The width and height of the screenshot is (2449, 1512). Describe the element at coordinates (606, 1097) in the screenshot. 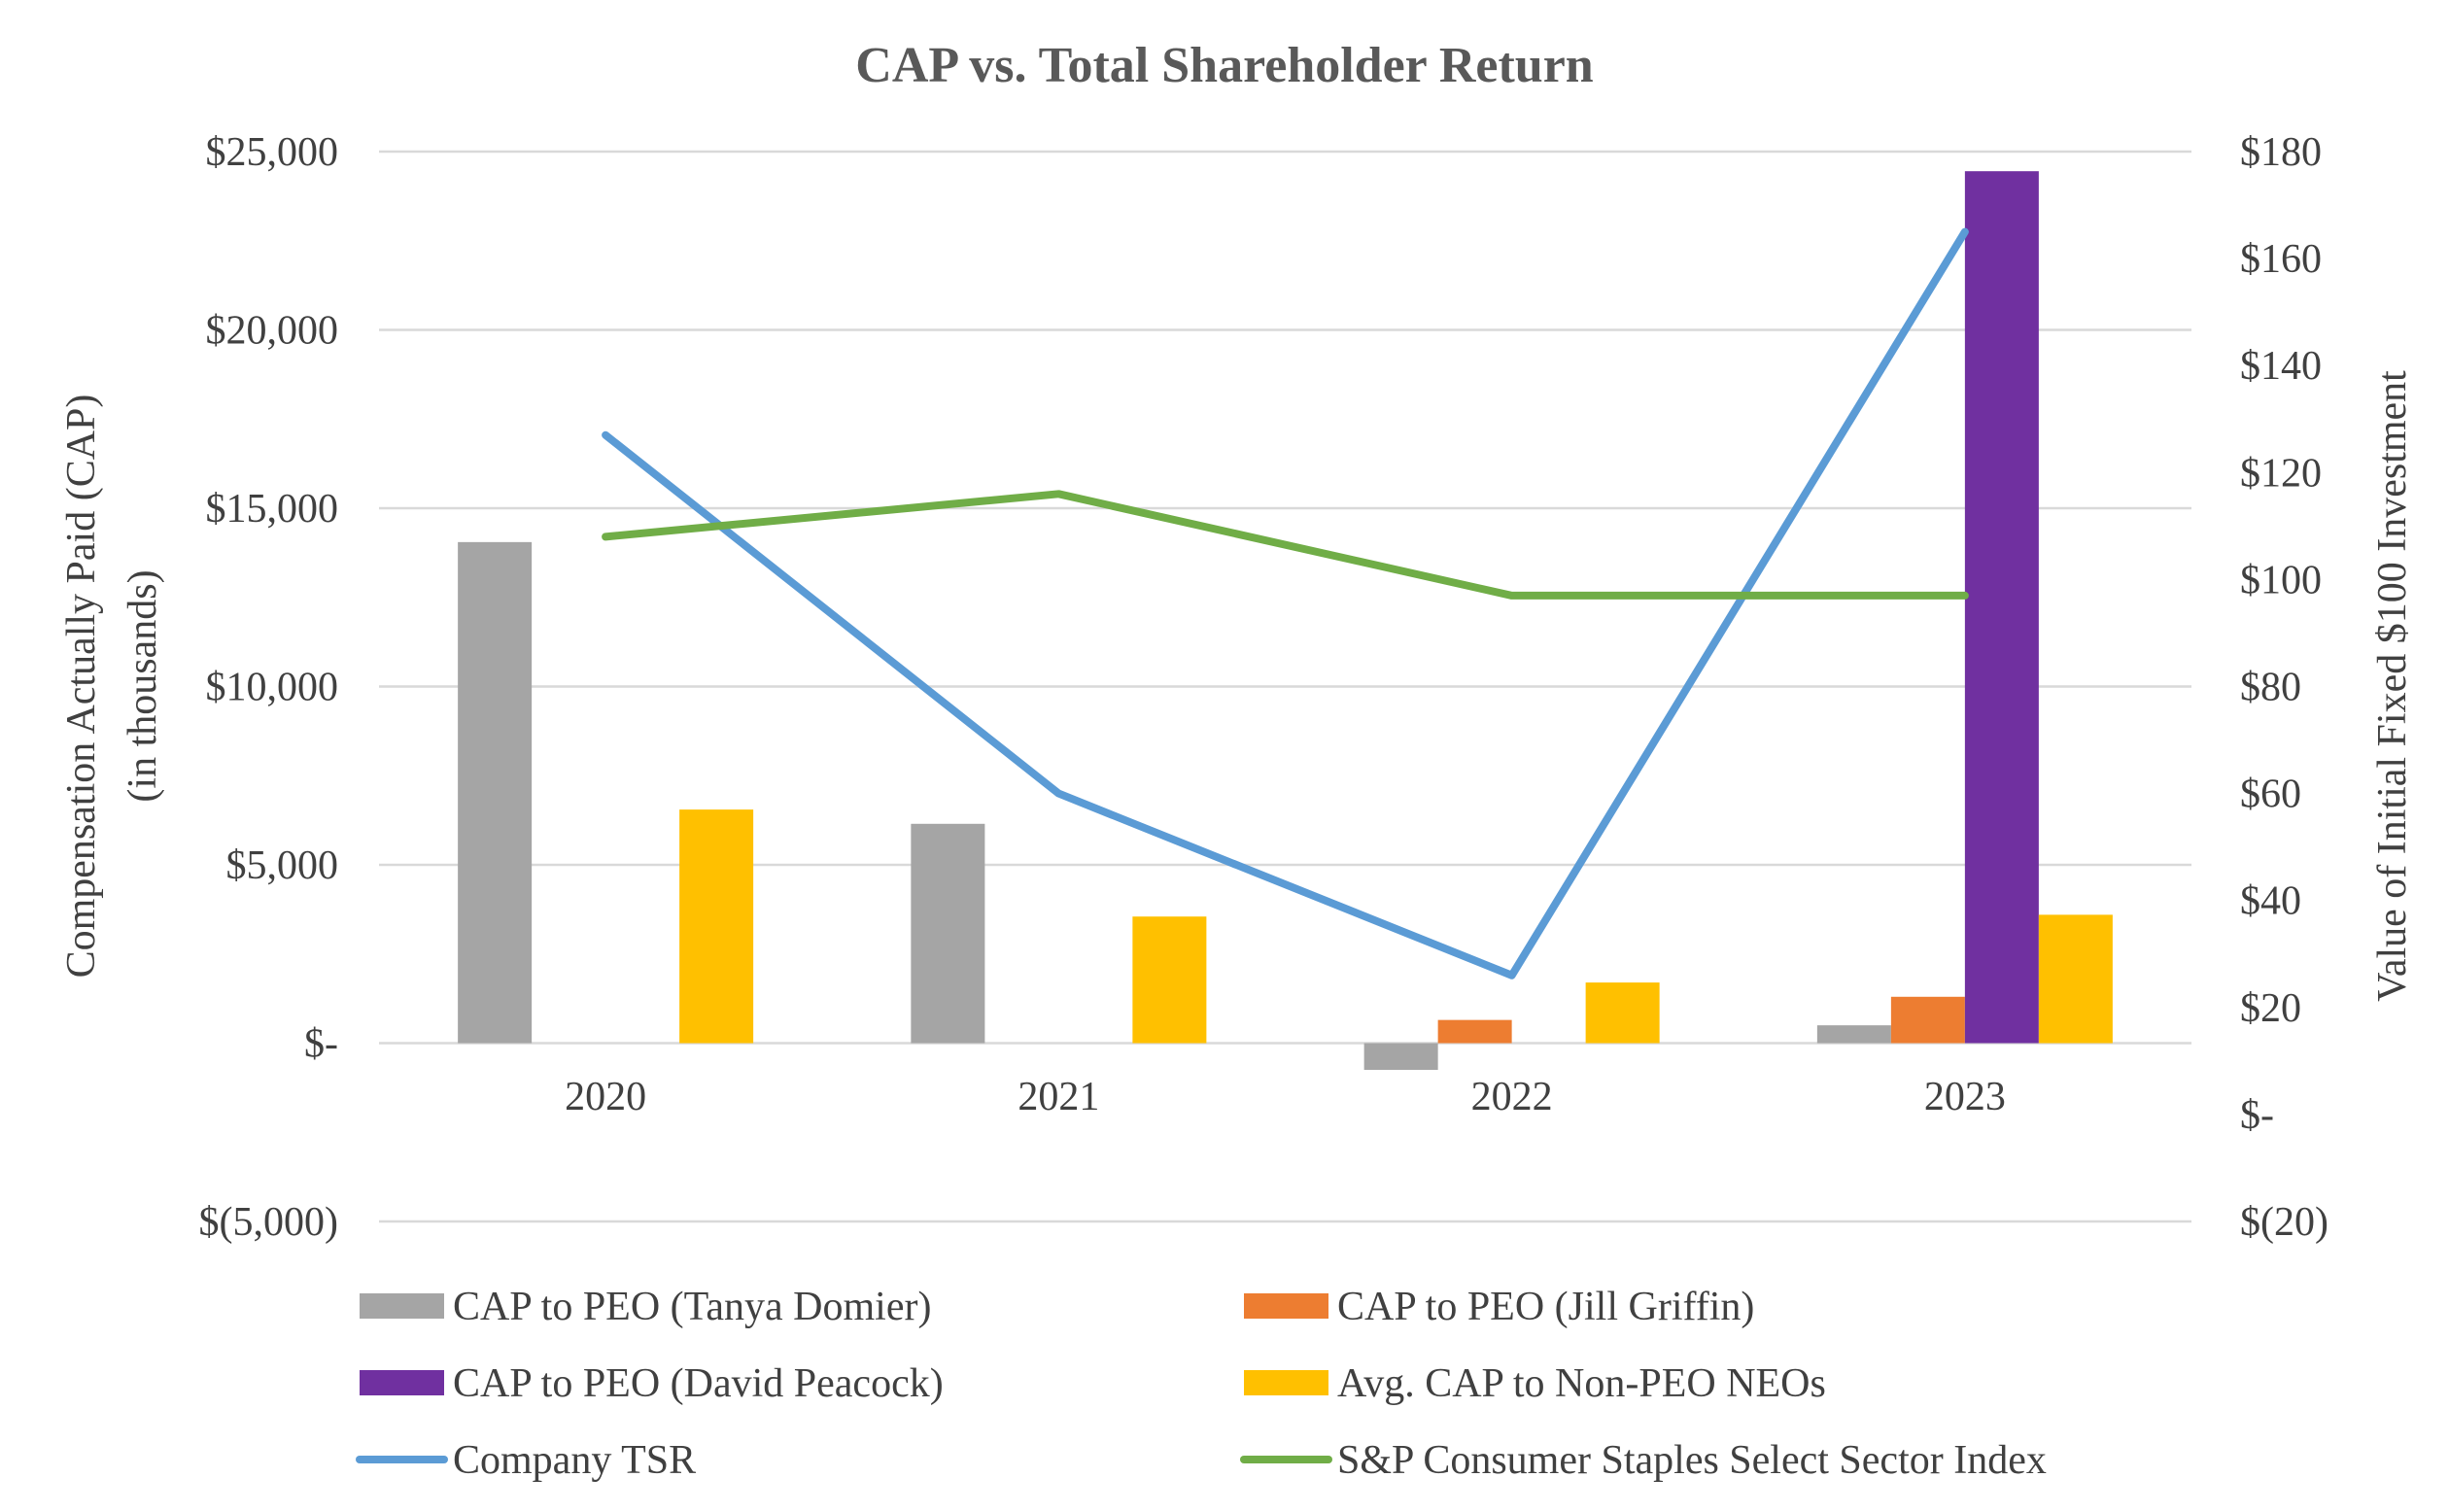

I see `x-tick-label: 2020` at that location.